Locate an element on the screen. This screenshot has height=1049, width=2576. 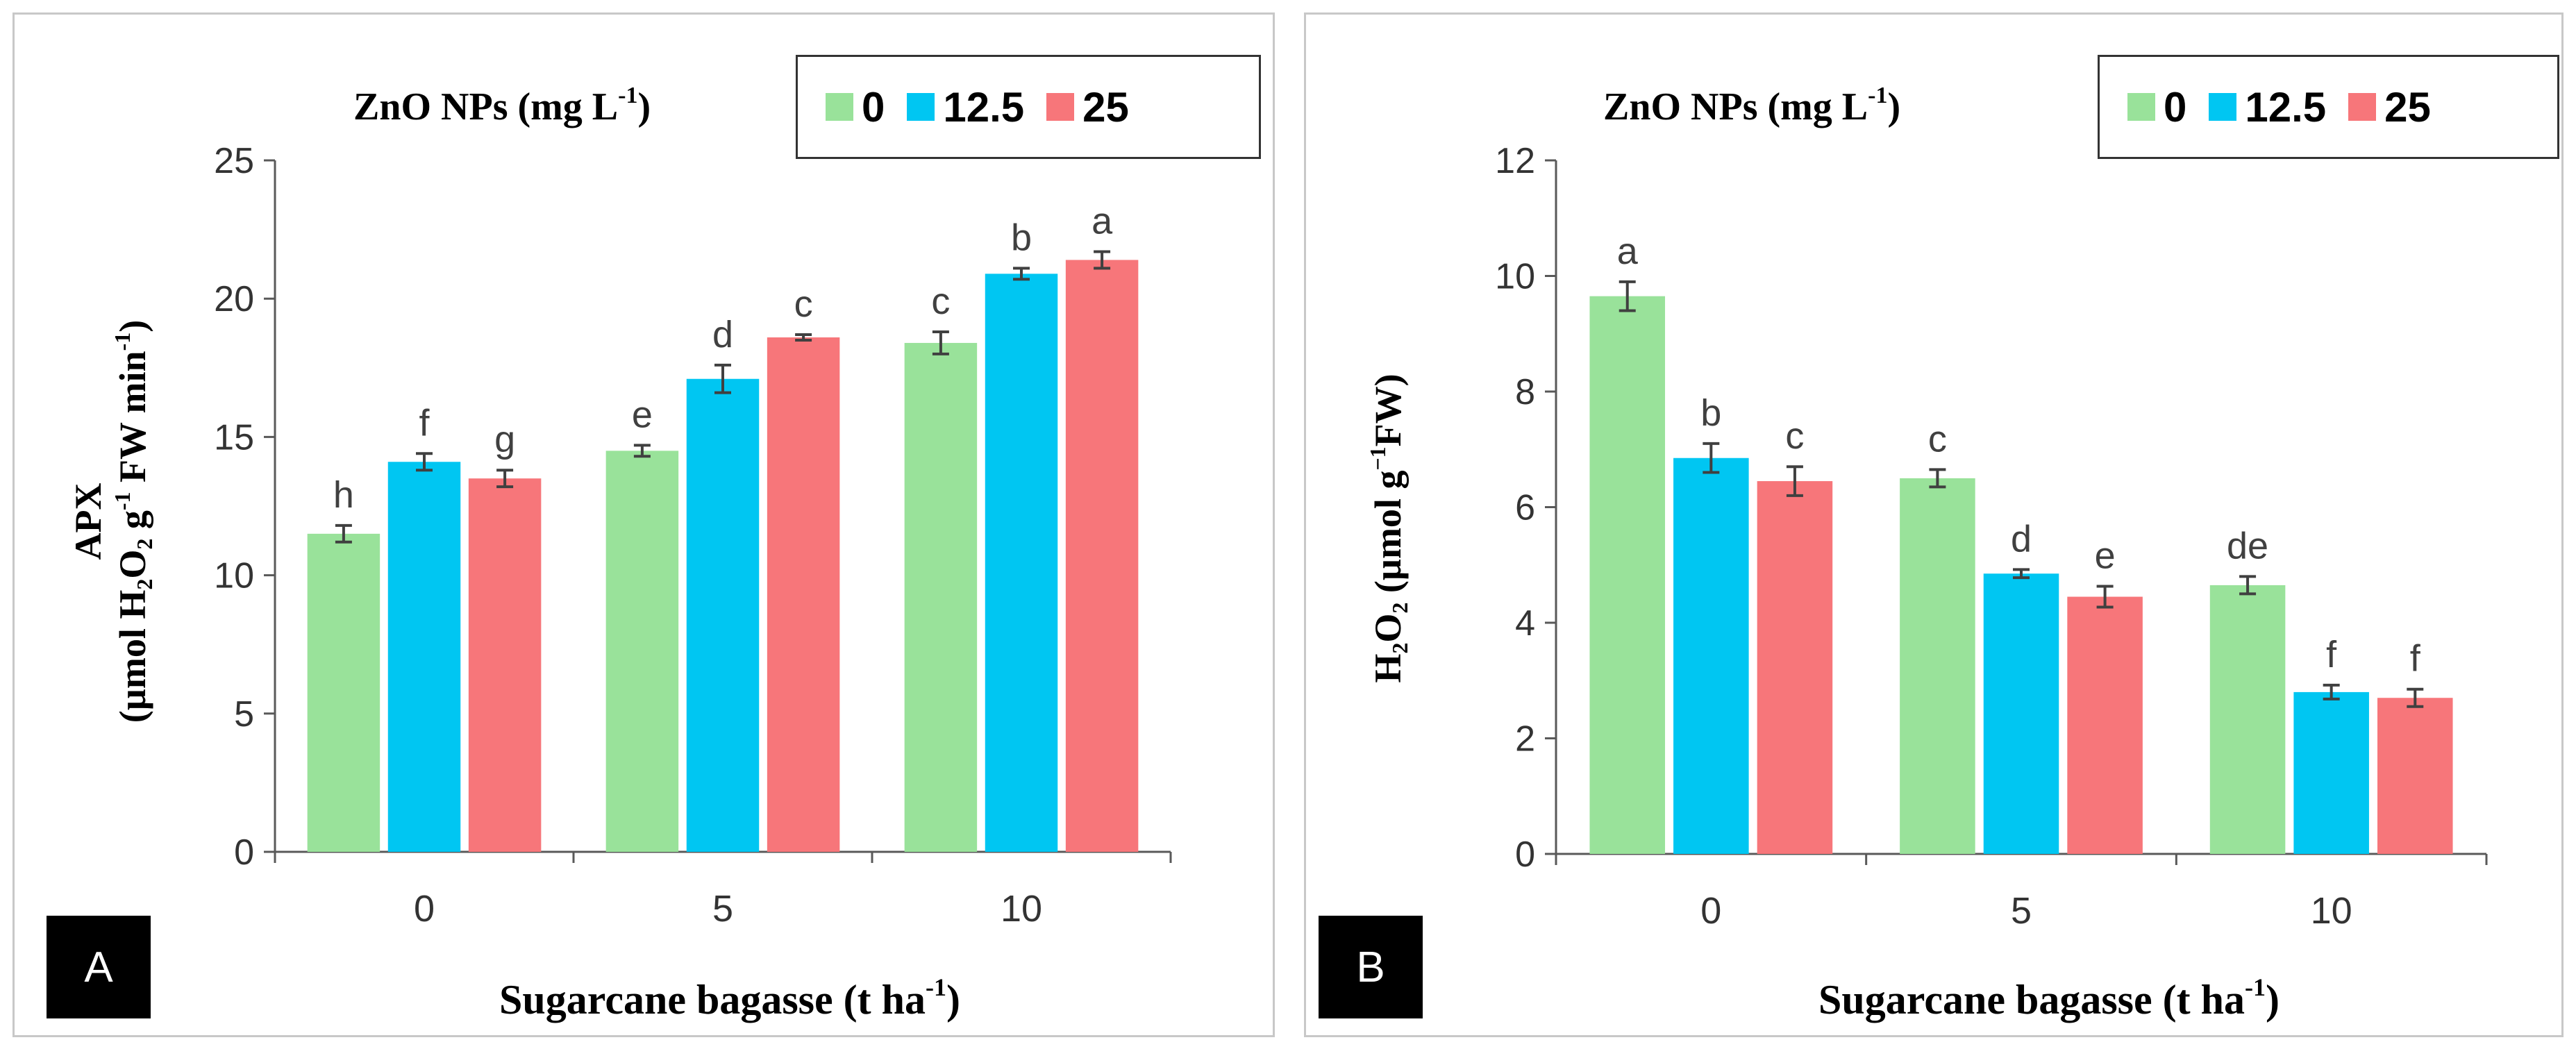
x-axis-label-a: Sugarcane bagasse (t ha-1) is located at coordinates (729, 998).